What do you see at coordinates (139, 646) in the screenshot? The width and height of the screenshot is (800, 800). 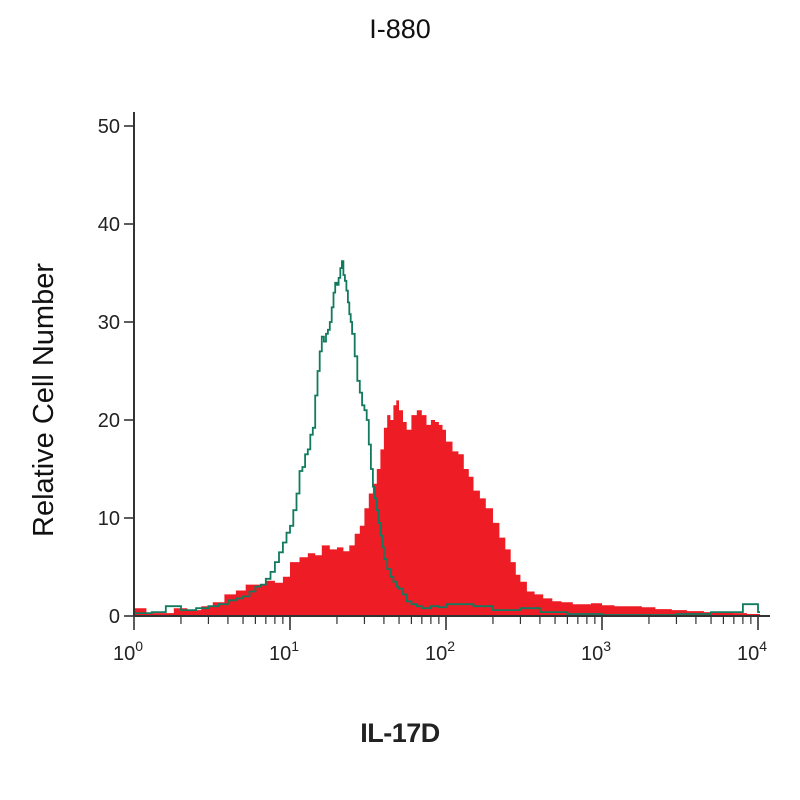 I see `x-tick-exponent: 0` at bounding box center [139, 646].